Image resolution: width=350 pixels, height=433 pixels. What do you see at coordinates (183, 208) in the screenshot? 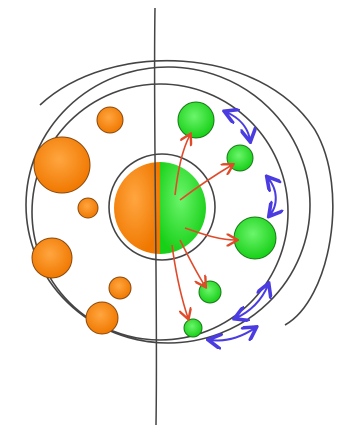
I see `nucleus-right` at bounding box center [183, 208].